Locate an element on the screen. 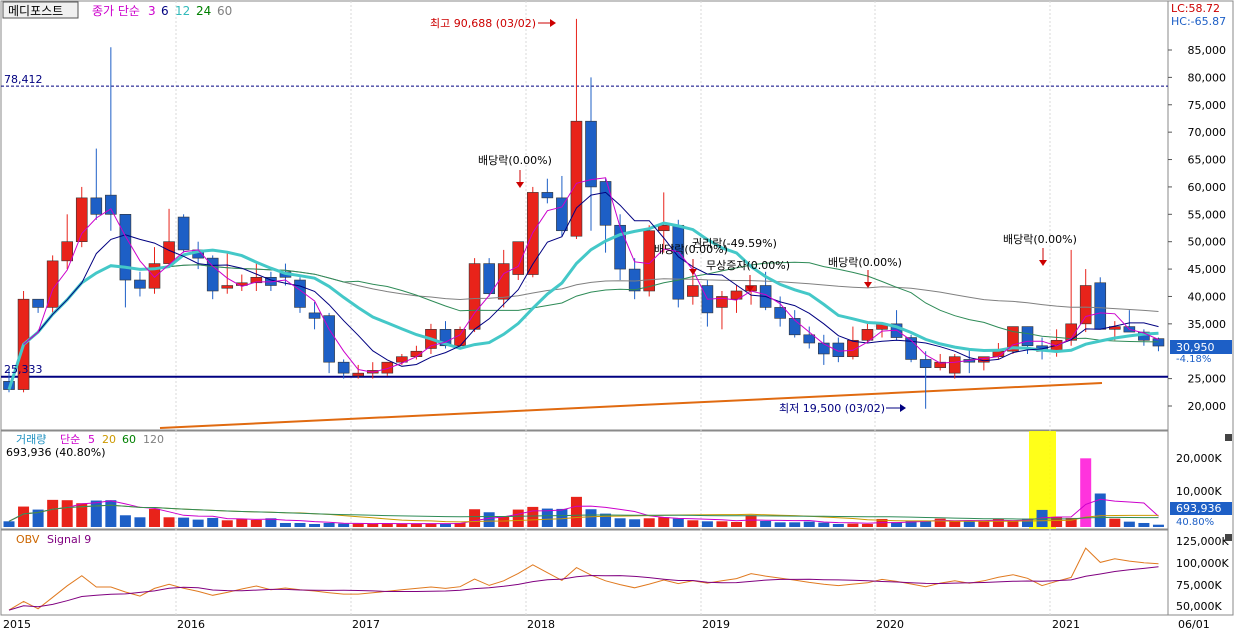 This screenshot has width=1234, height=635. x-label-2021: 2021 is located at coordinates (1066, 624).